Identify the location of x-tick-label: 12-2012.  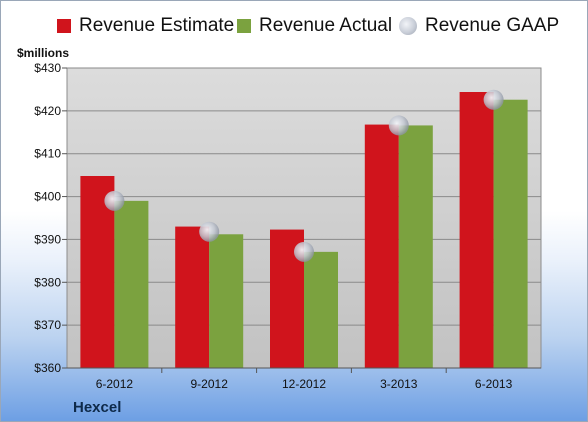
(304, 384).